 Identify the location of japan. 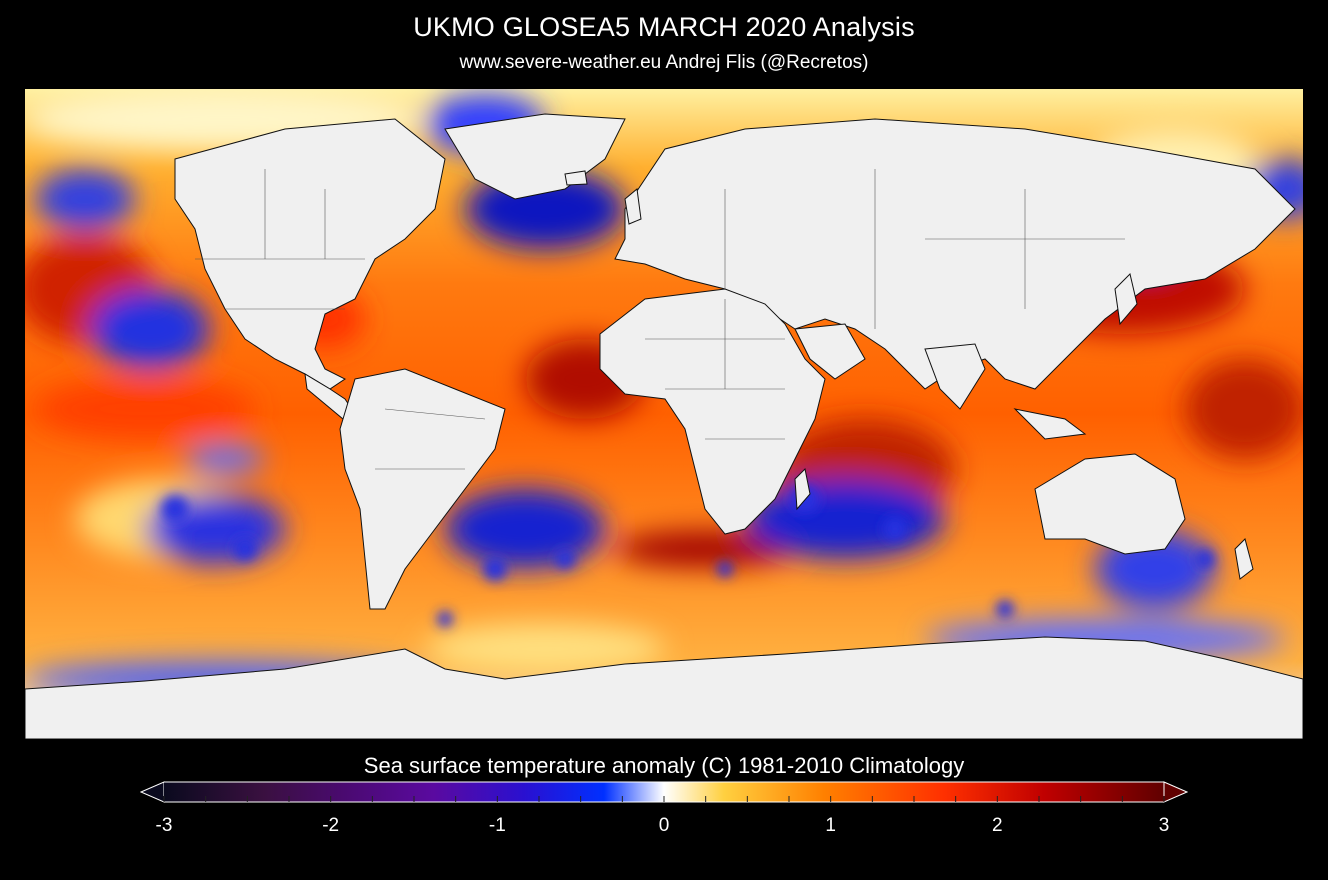
(1126, 299).